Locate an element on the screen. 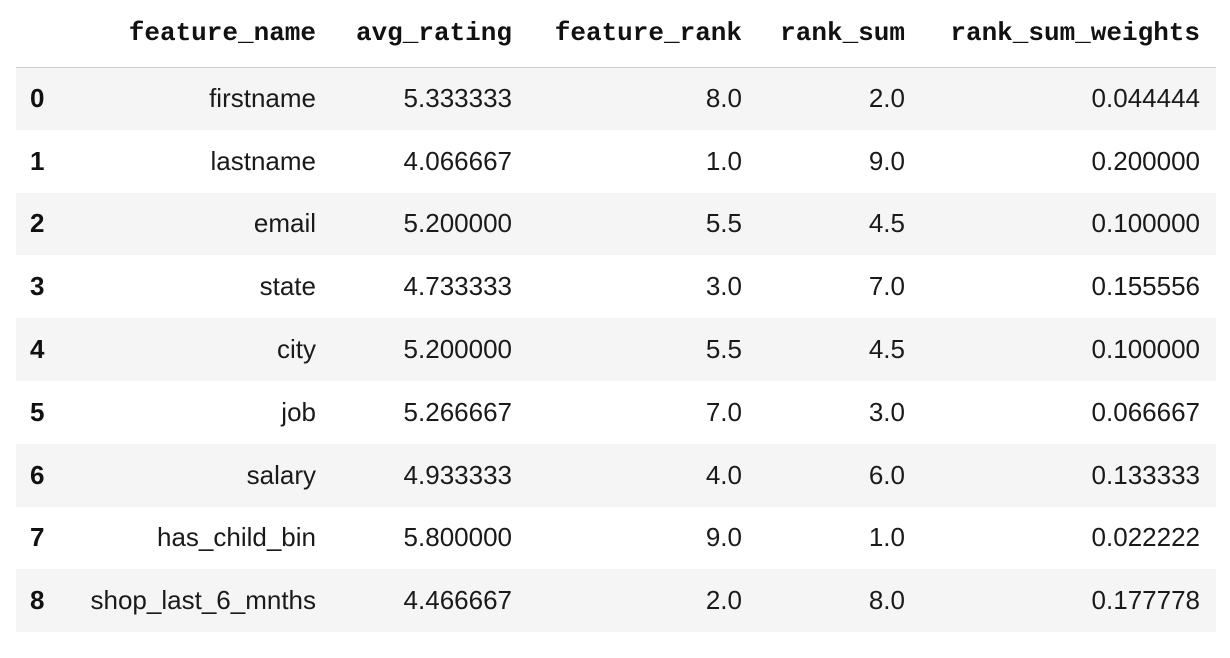 The height and width of the screenshot is (658, 1230). cell-rank-sum-weights: 0.133333 is located at coordinates (1145, 474).